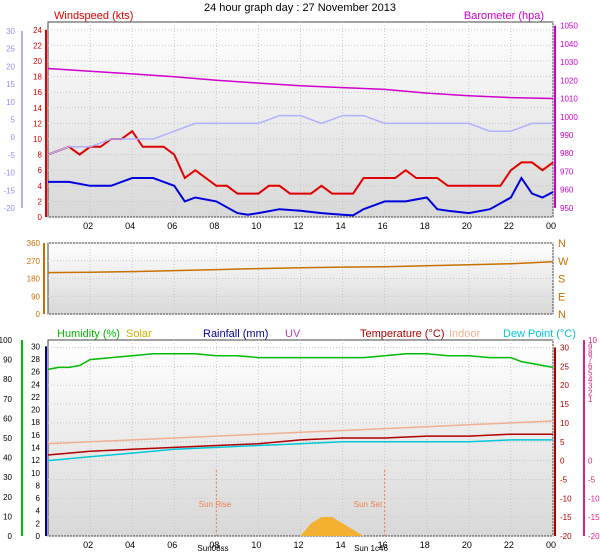 The height and width of the screenshot is (555, 600). I want to click on temperature-tick-label: -5, so click(564, 479).